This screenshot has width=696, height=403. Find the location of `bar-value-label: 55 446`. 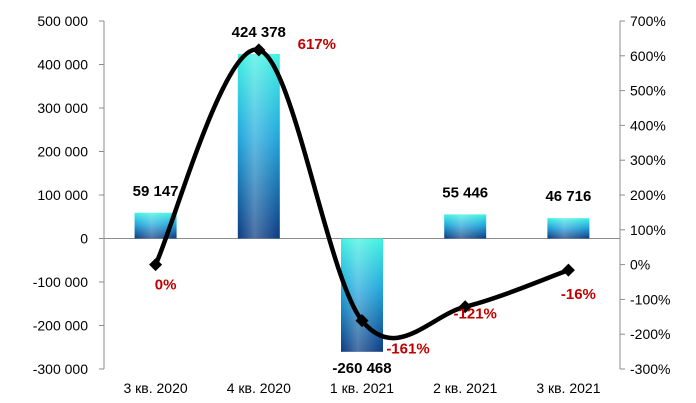

bar-value-label: 55 446 is located at coordinates (465, 192).